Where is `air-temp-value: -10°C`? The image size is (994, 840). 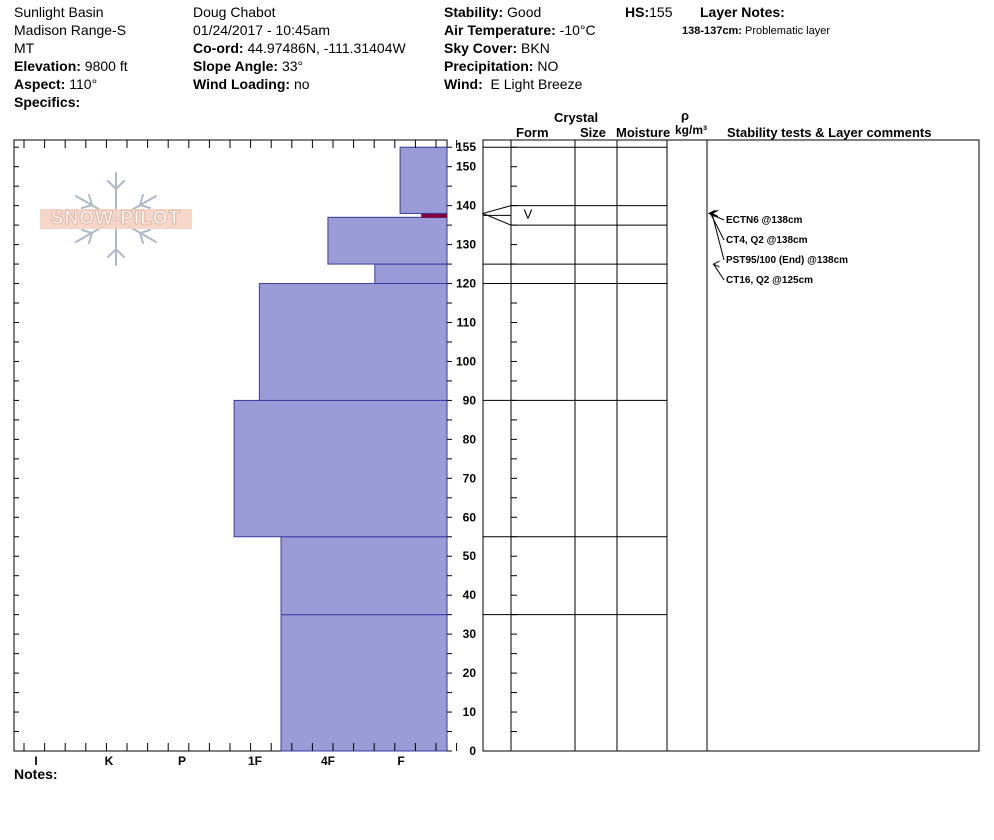
air-temp-value: -10°C is located at coordinates (577, 30).